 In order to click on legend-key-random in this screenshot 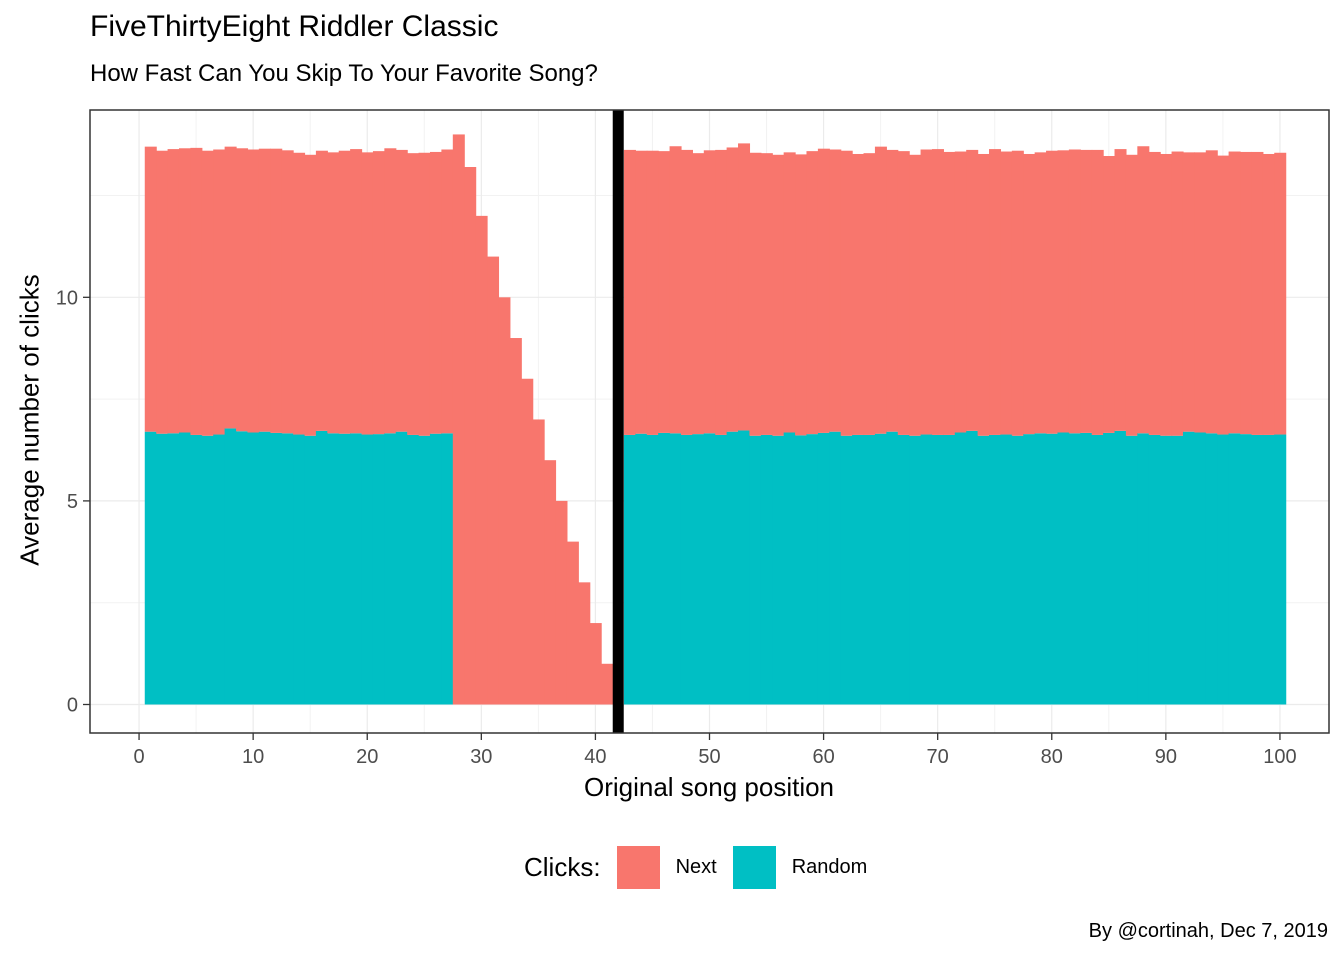, I will do `click(754, 867)`.